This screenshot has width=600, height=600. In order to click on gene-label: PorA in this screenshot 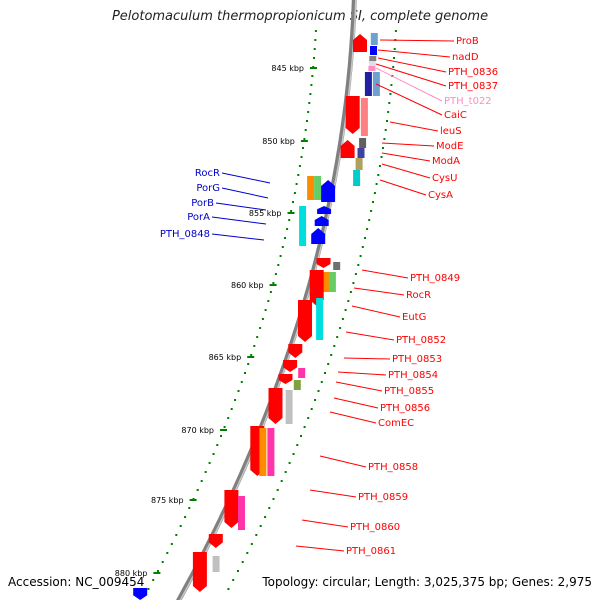, I will do `click(198, 217)`.